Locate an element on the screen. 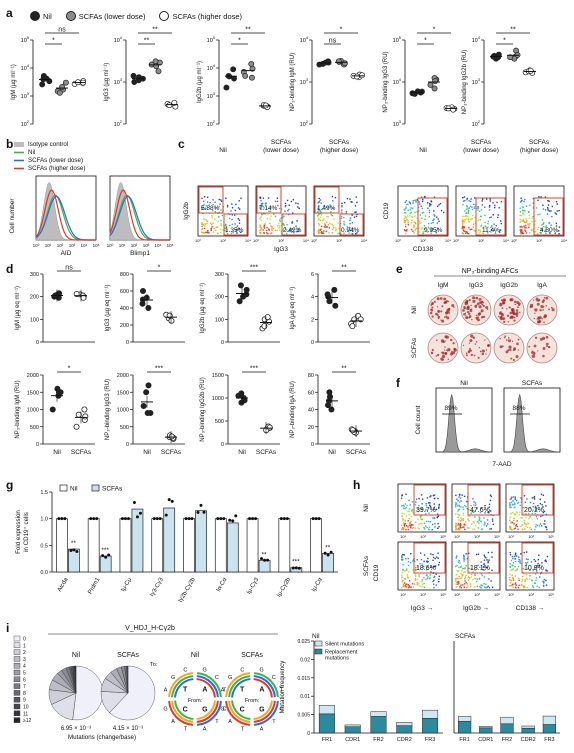 The height and width of the screenshot is (753, 574). x-tick-label: 10¹ is located at coordinates (122, 245).